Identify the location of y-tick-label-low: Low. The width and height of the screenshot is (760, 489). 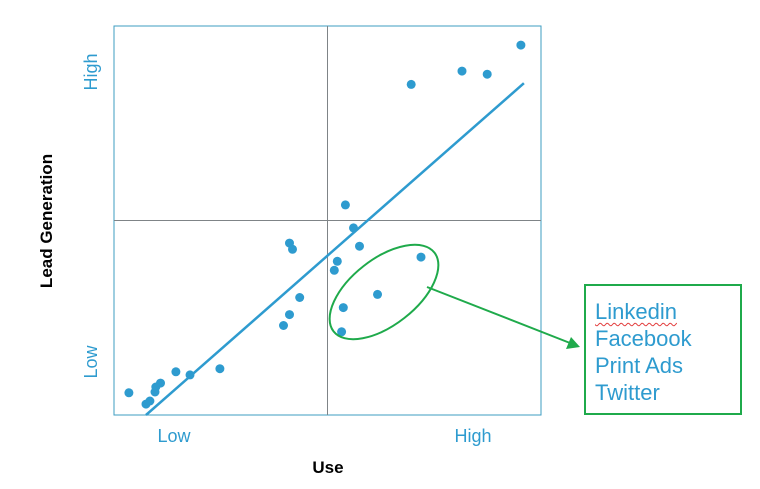
(91, 361).